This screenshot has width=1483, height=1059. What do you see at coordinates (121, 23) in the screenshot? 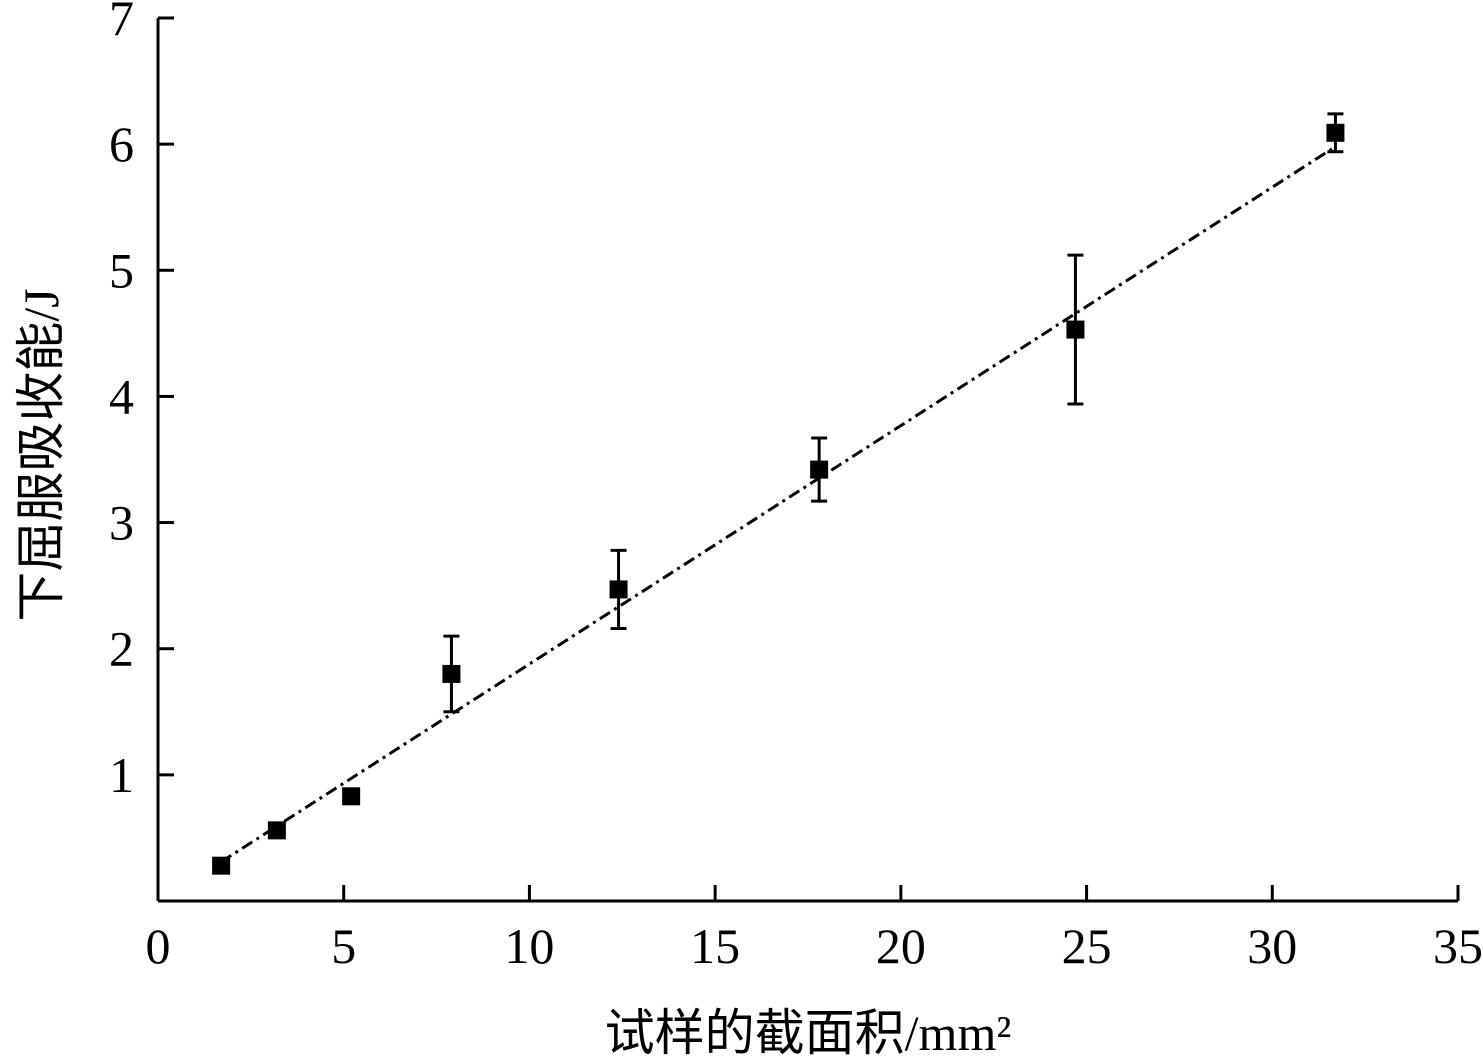
I see `y-tick-label: 7` at bounding box center [121, 23].